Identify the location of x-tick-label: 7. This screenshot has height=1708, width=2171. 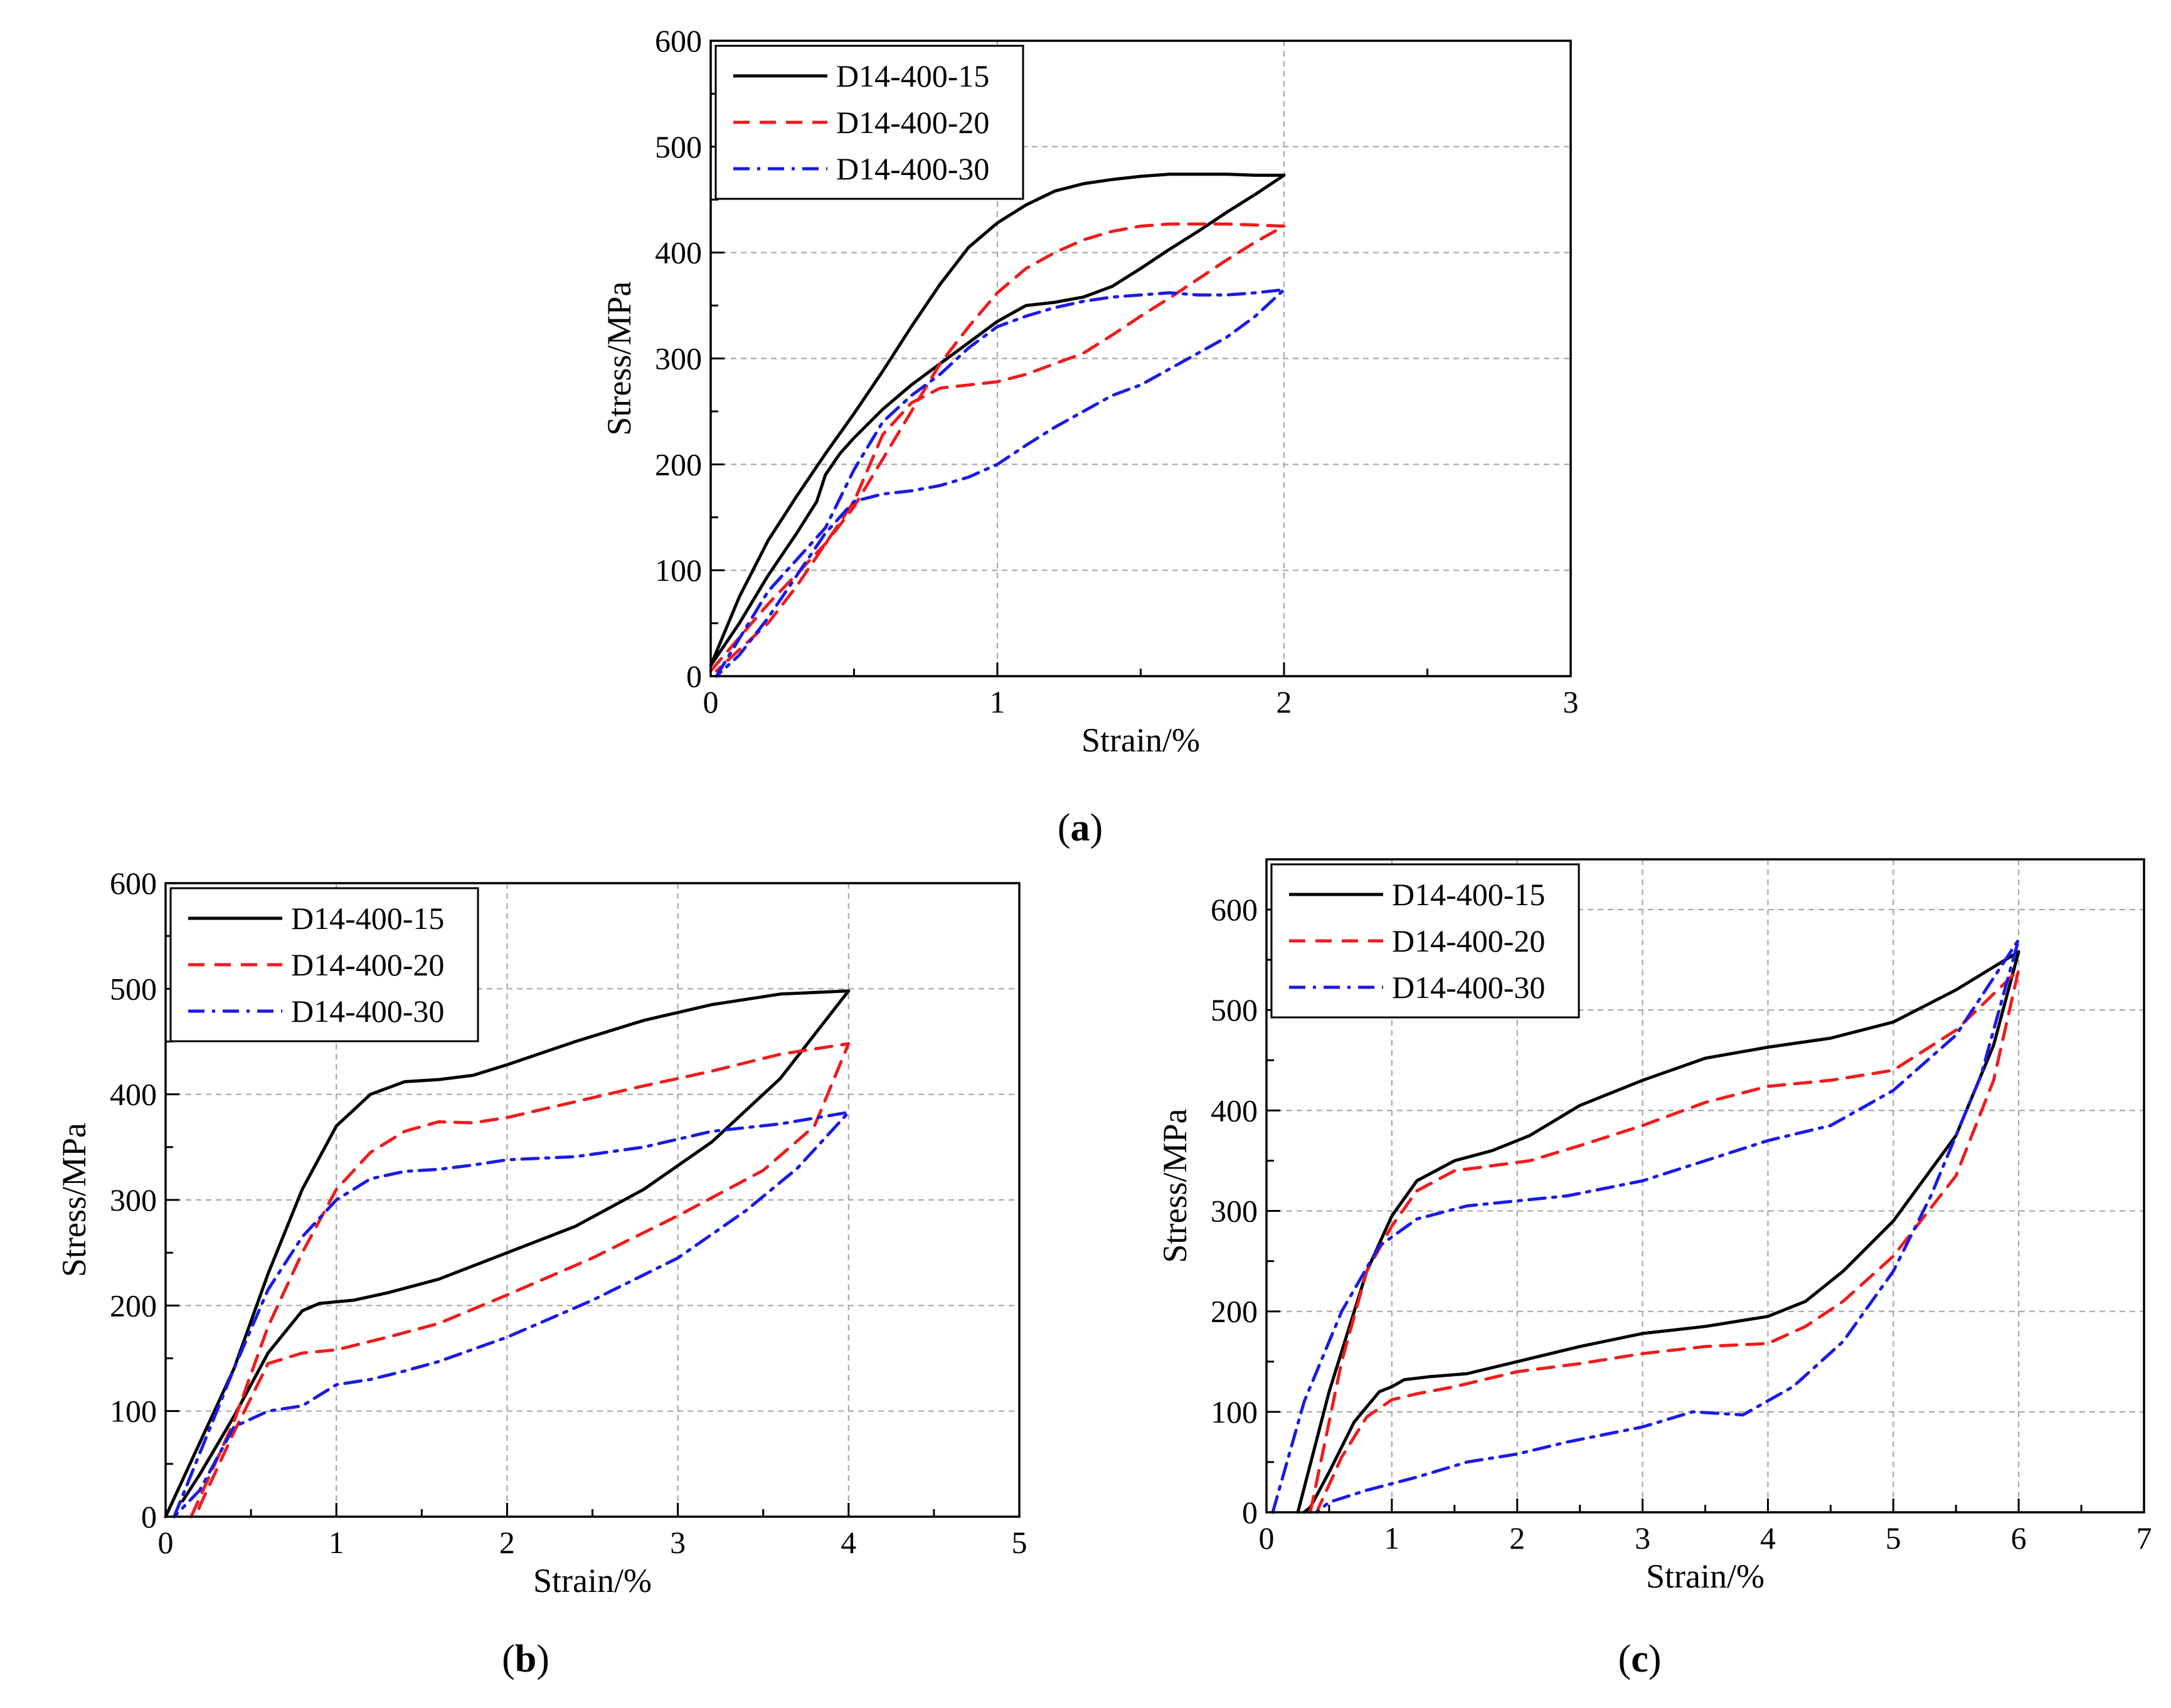
(2144, 1538).